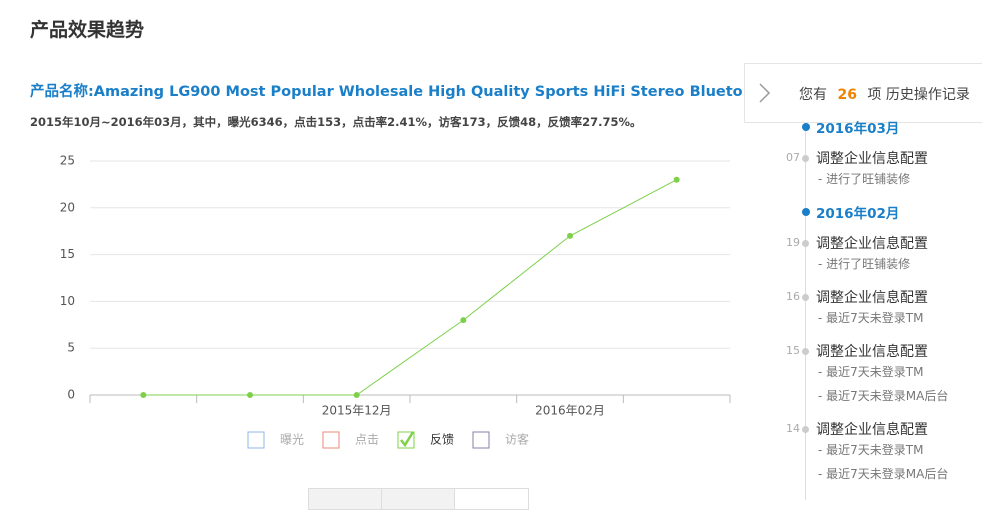 The height and width of the screenshot is (510, 982). Describe the element at coordinates (918, 95) in the screenshot. I see `suffix: 项 历史操作记录` at that location.